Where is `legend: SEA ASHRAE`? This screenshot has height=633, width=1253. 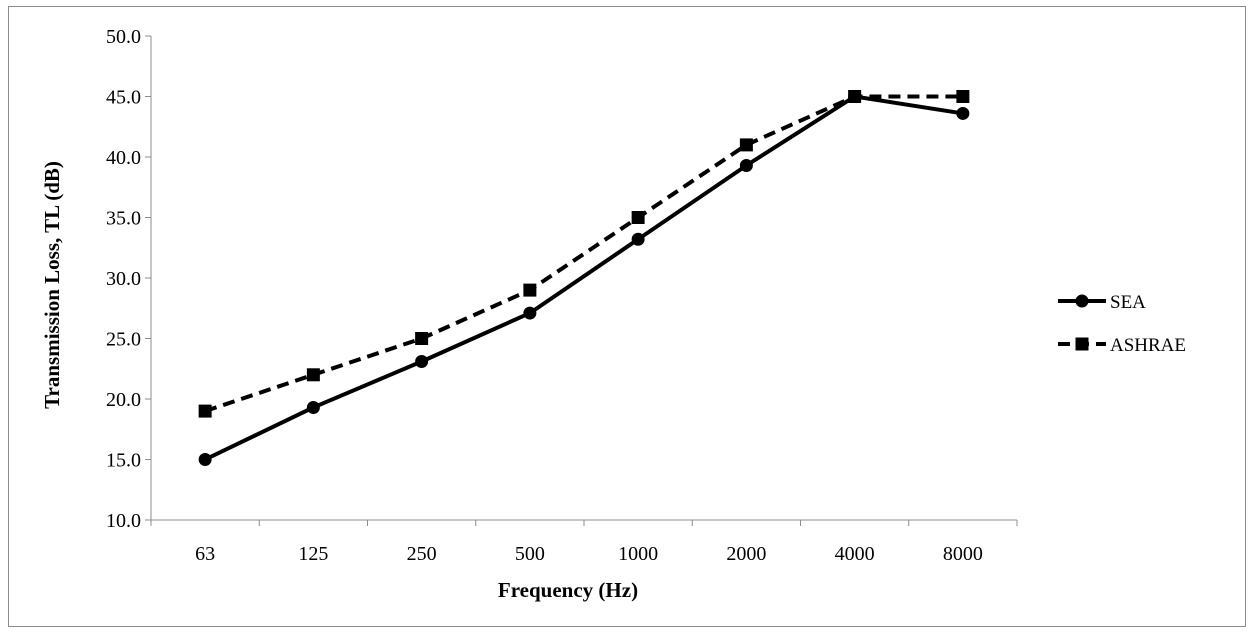 legend: SEA ASHRAE is located at coordinates (1122, 324).